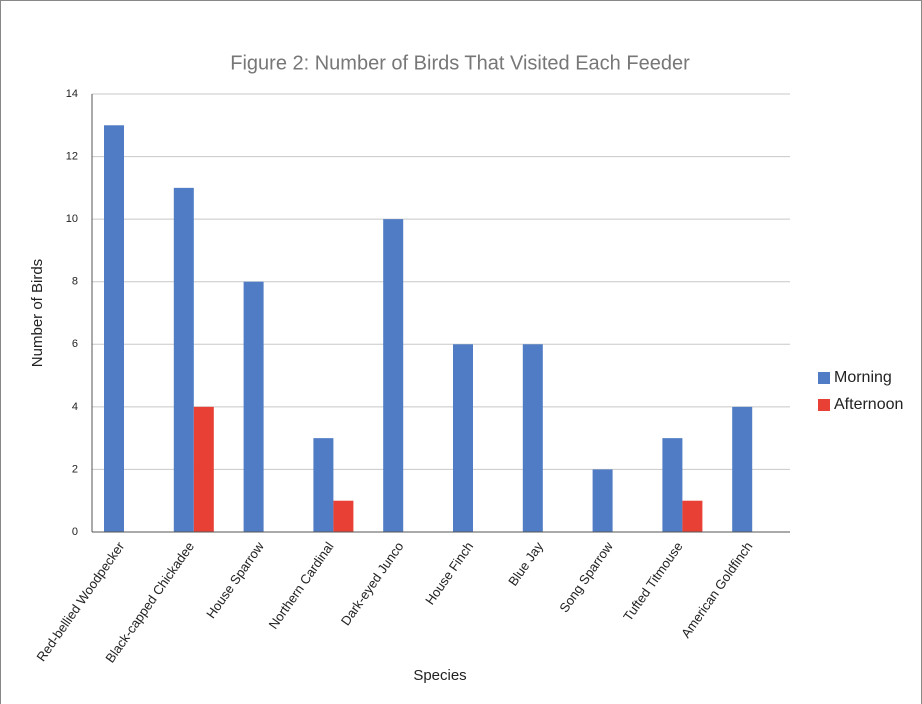  I want to click on x-tick-label: Song Sparrow, so click(586, 577).